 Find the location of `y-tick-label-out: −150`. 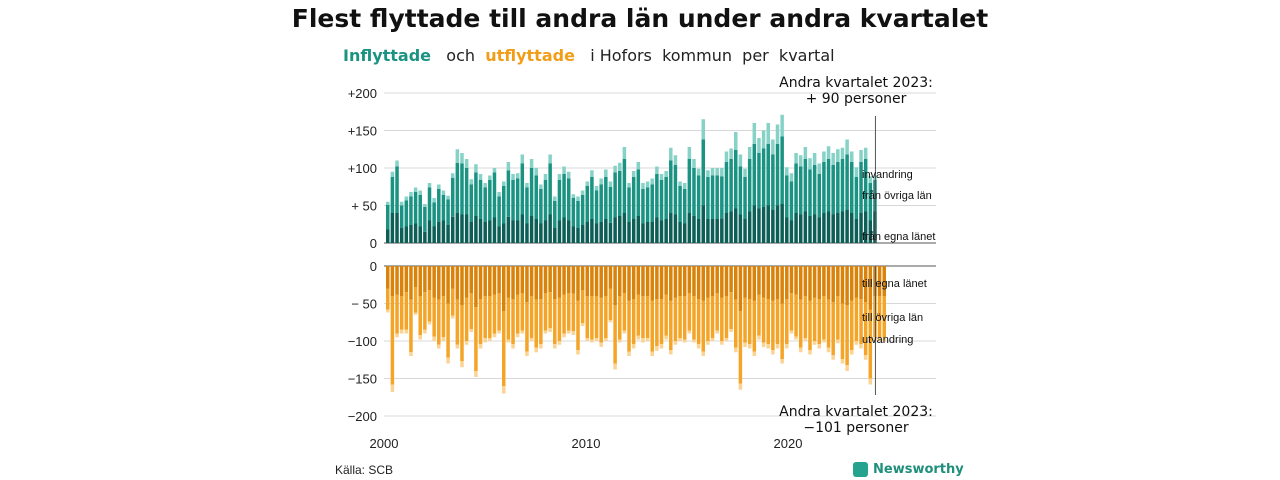

y-tick-label-out: −150 is located at coordinates (362, 379).